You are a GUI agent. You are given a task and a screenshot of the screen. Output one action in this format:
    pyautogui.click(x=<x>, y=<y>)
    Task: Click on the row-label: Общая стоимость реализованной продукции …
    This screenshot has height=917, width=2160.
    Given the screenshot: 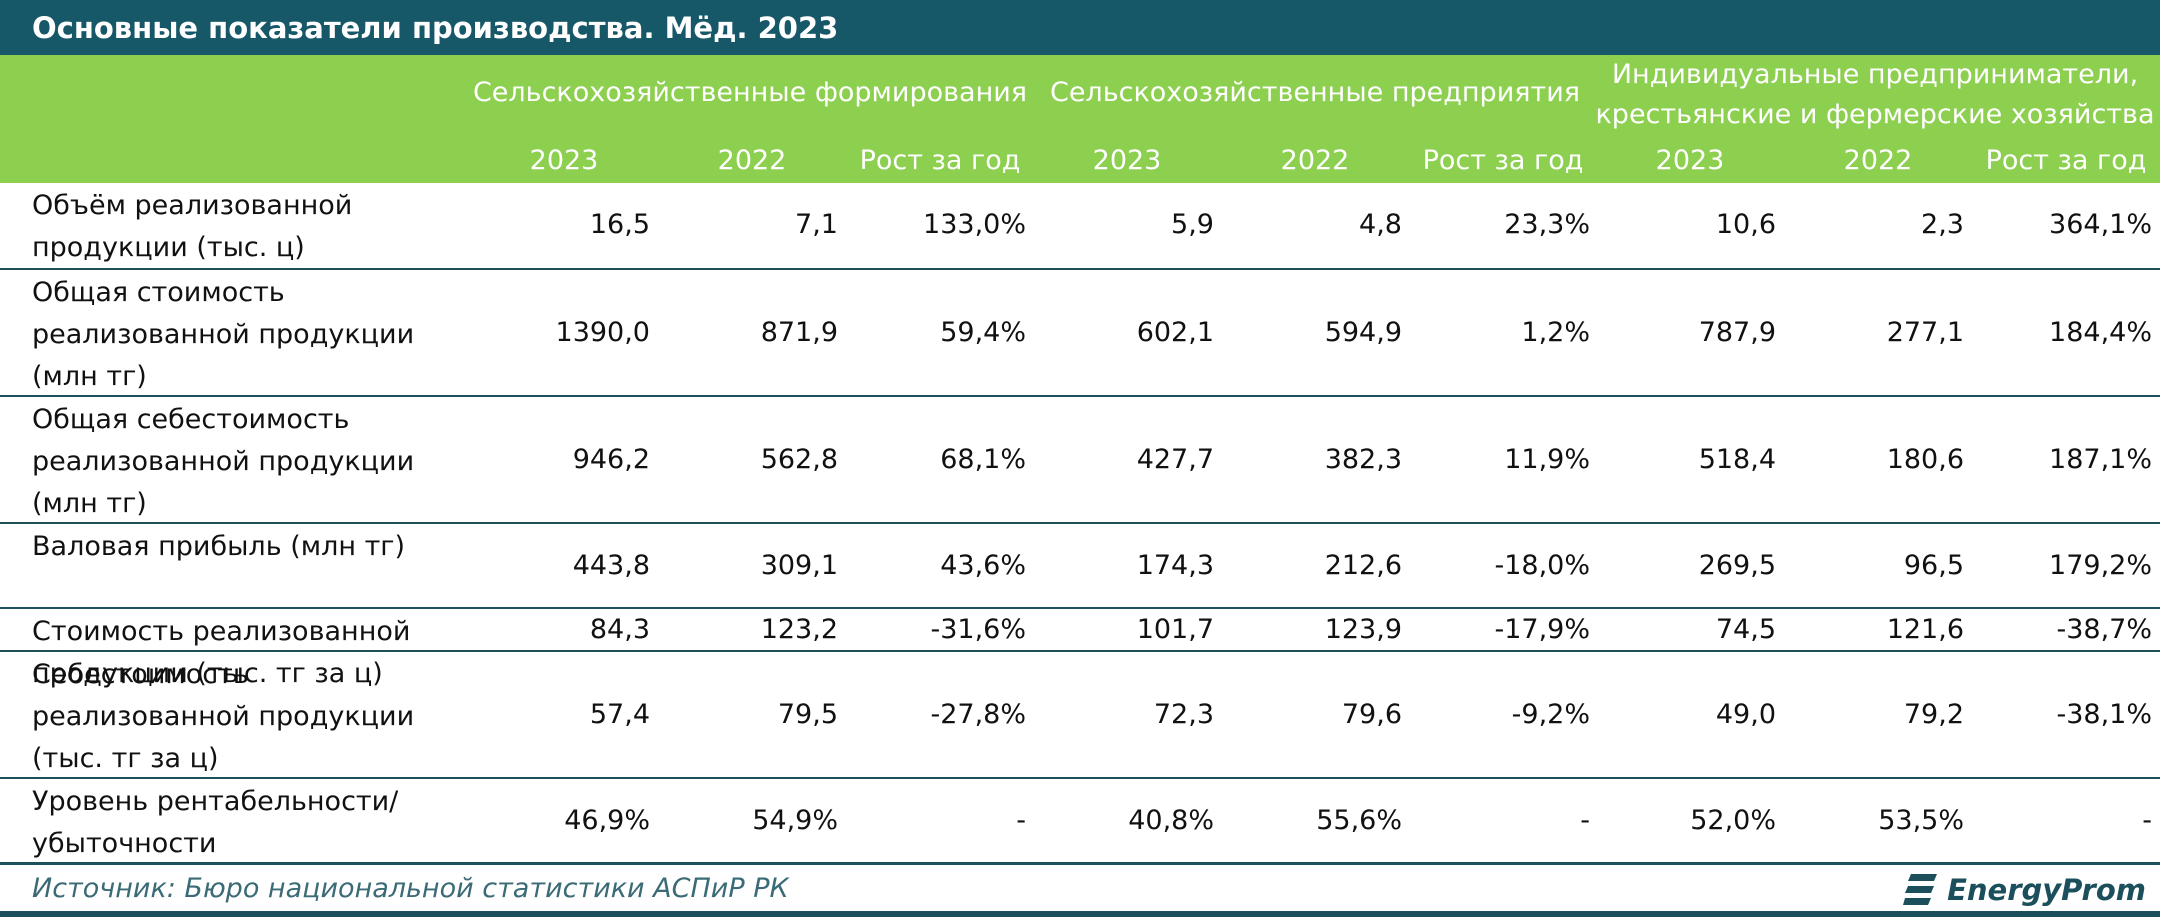 What is the action you would take?
    pyautogui.click(x=223, y=334)
    